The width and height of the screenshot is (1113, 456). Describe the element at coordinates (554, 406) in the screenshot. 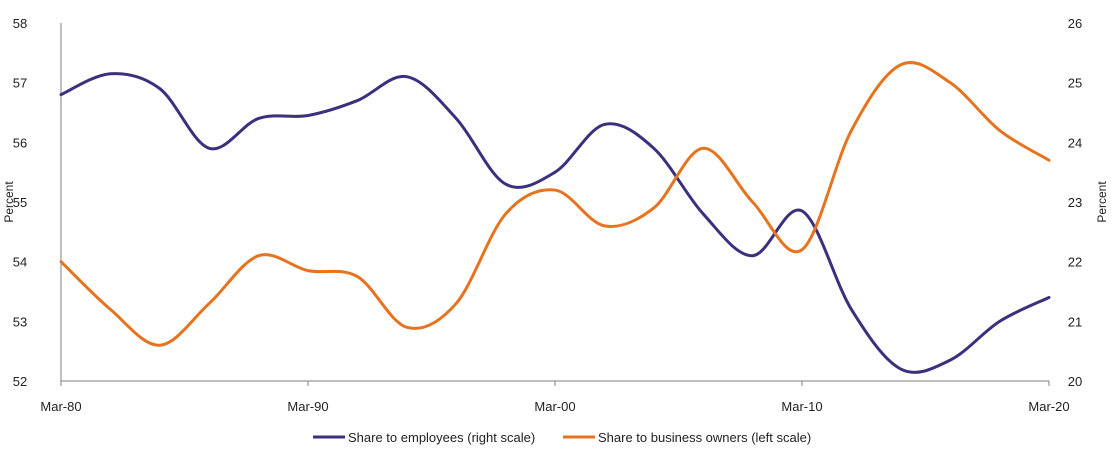

I see `x-tick-label: Mar-00` at that location.